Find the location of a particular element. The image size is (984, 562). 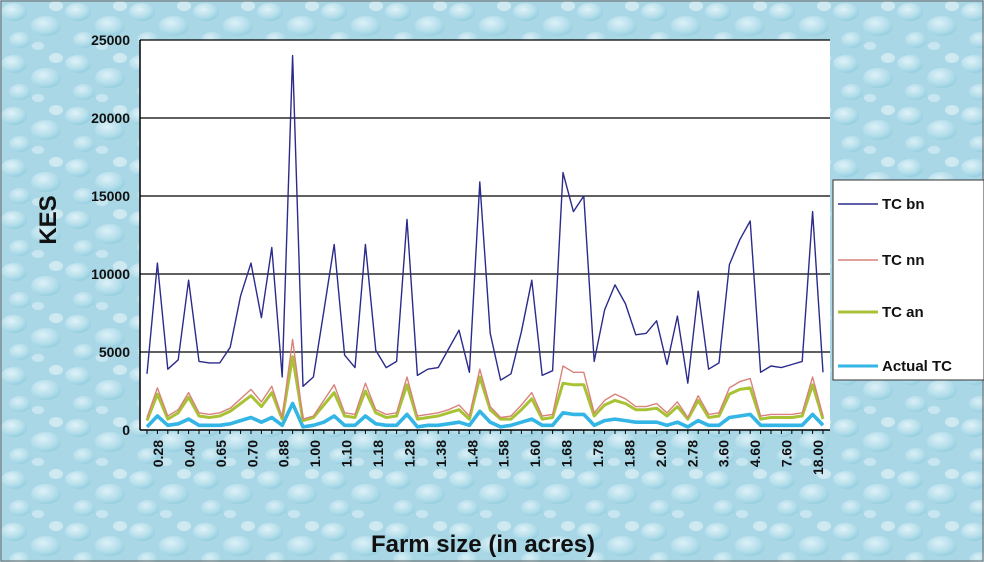

x-tick-label: 7.60 is located at coordinates (787, 453).